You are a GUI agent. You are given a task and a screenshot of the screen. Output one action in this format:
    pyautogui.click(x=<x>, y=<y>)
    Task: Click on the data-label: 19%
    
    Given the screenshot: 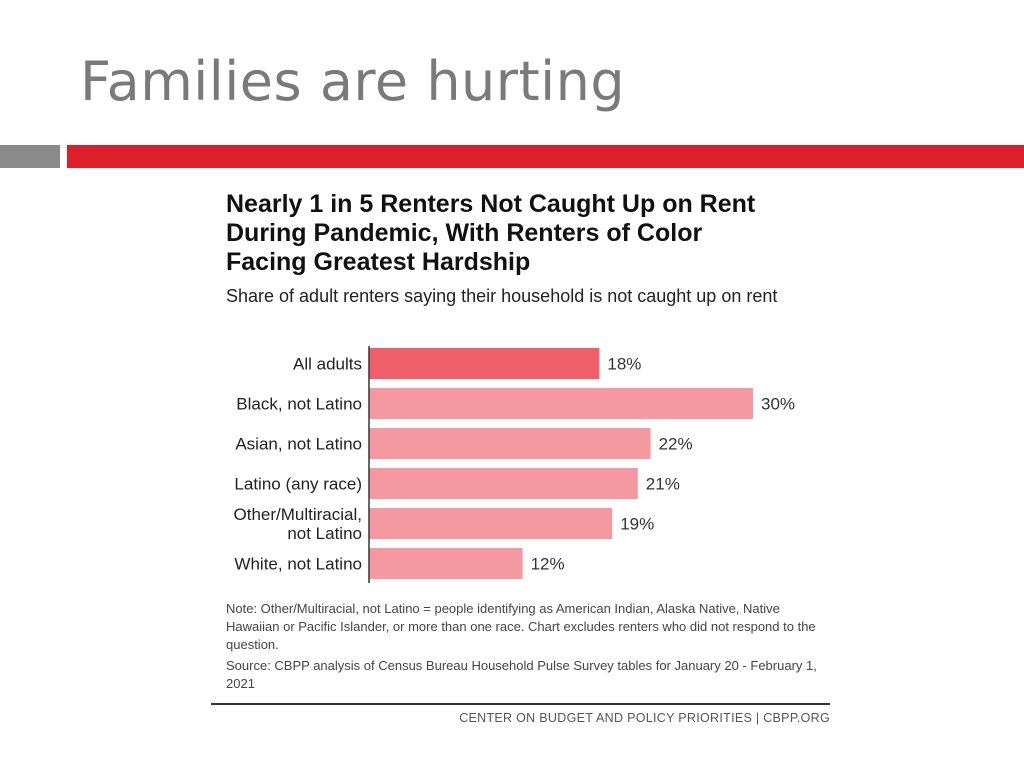 What is the action you would take?
    pyautogui.click(x=637, y=524)
    